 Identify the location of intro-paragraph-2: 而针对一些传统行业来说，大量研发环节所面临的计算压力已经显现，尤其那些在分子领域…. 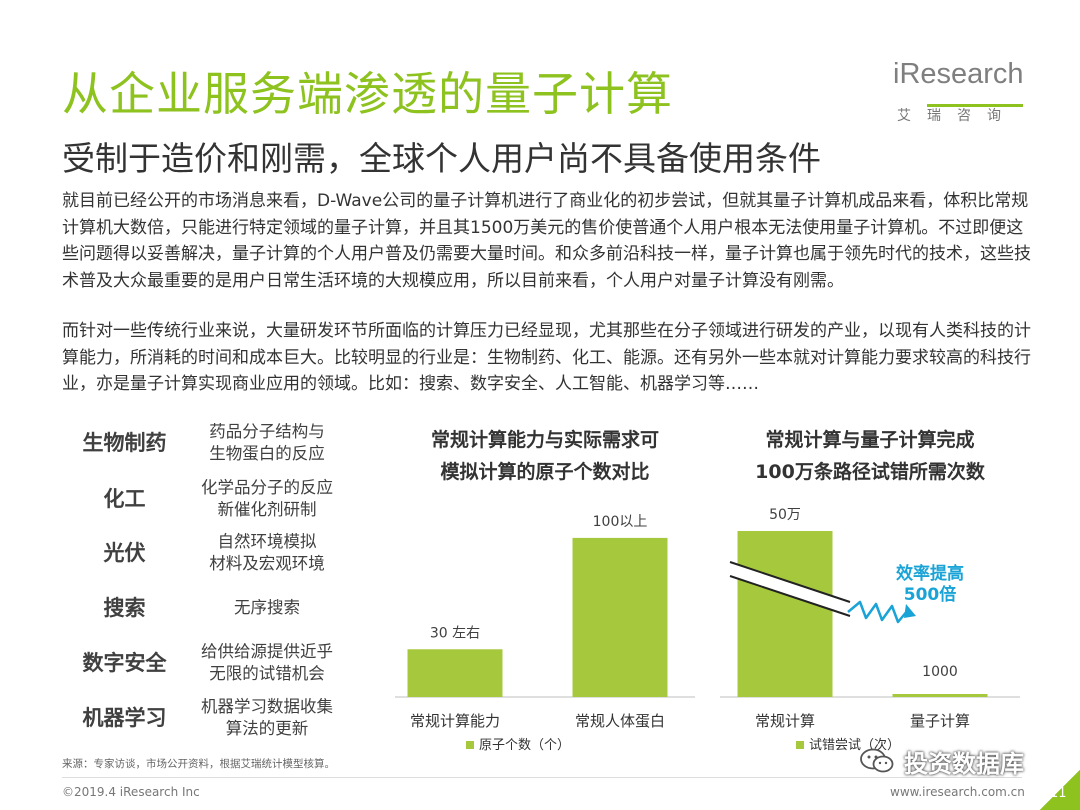
(546, 357).